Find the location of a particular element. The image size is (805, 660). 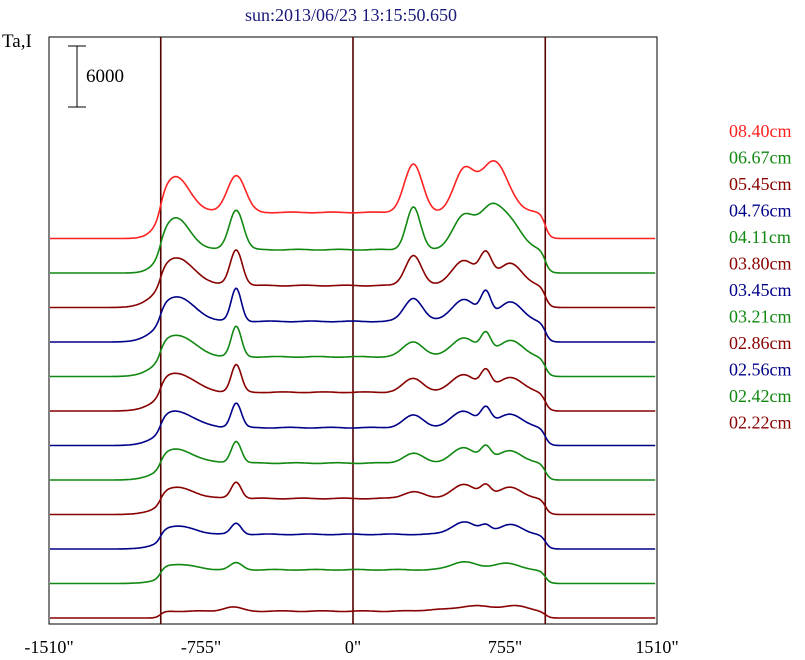

series-line-03.45cm is located at coordinates (353, 424).